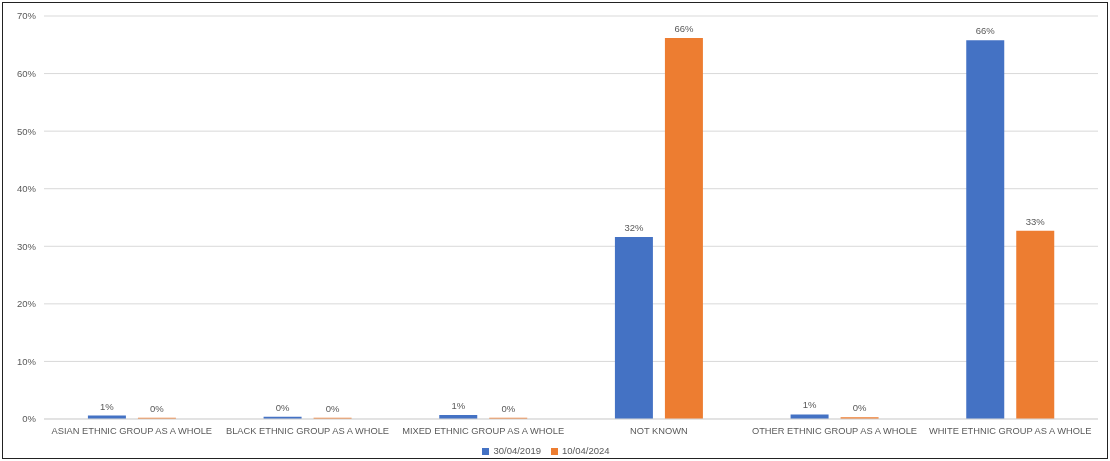 This screenshot has width=1110, height=461. What do you see at coordinates (658, 430) in the screenshot?
I see `x-tick-label: NOT KNOWN` at bounding box center [658, 430].